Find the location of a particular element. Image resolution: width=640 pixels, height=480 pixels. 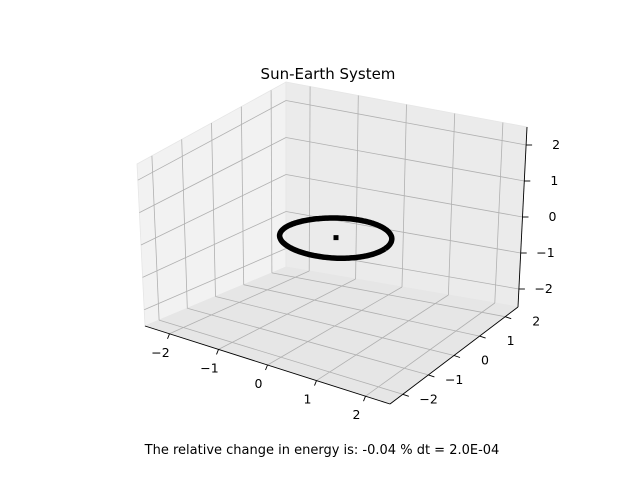

x-tick-labels: −2 −1 0 1 2 is located at coordinates (255, 383).